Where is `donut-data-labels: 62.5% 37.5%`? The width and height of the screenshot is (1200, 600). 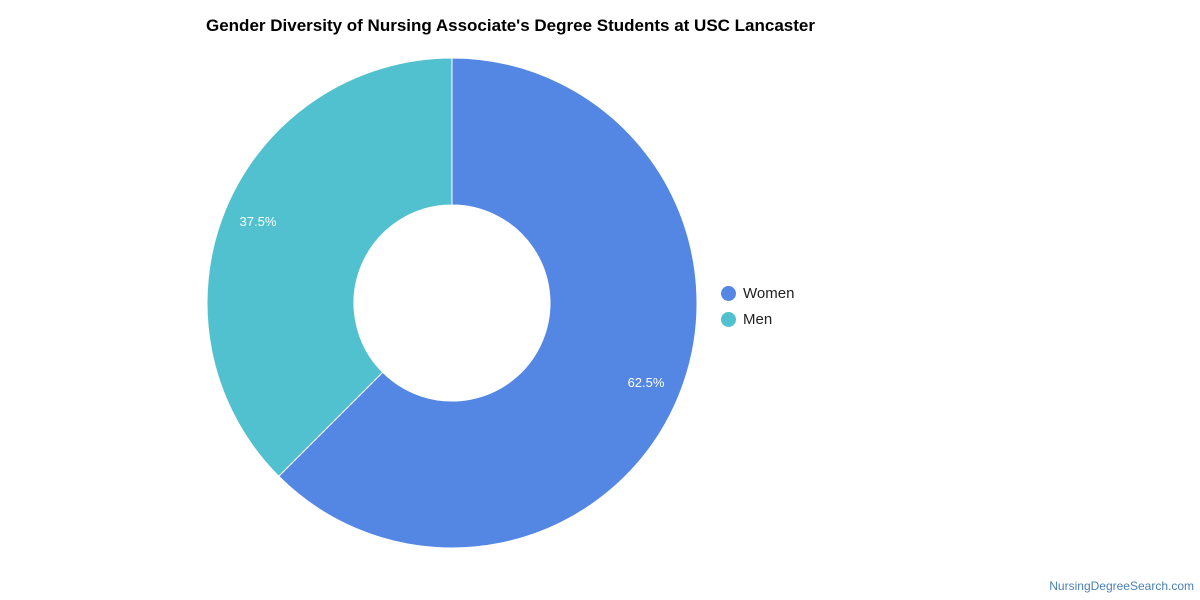
donut-data-labels: 62.5% 37.5% is located at coordinates (452, 302).